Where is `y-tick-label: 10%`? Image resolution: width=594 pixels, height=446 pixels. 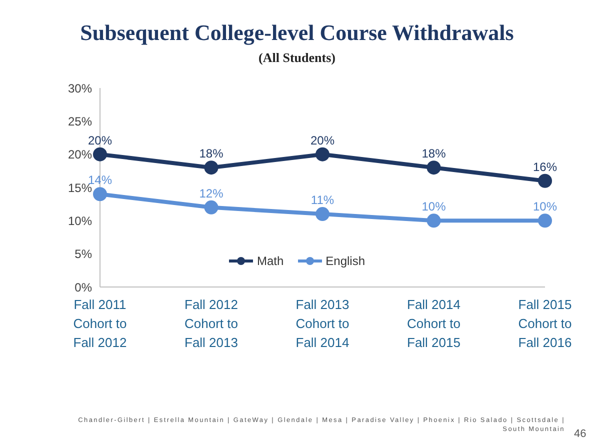
y-tick-label: 10% is located at coordinates (80, 221).